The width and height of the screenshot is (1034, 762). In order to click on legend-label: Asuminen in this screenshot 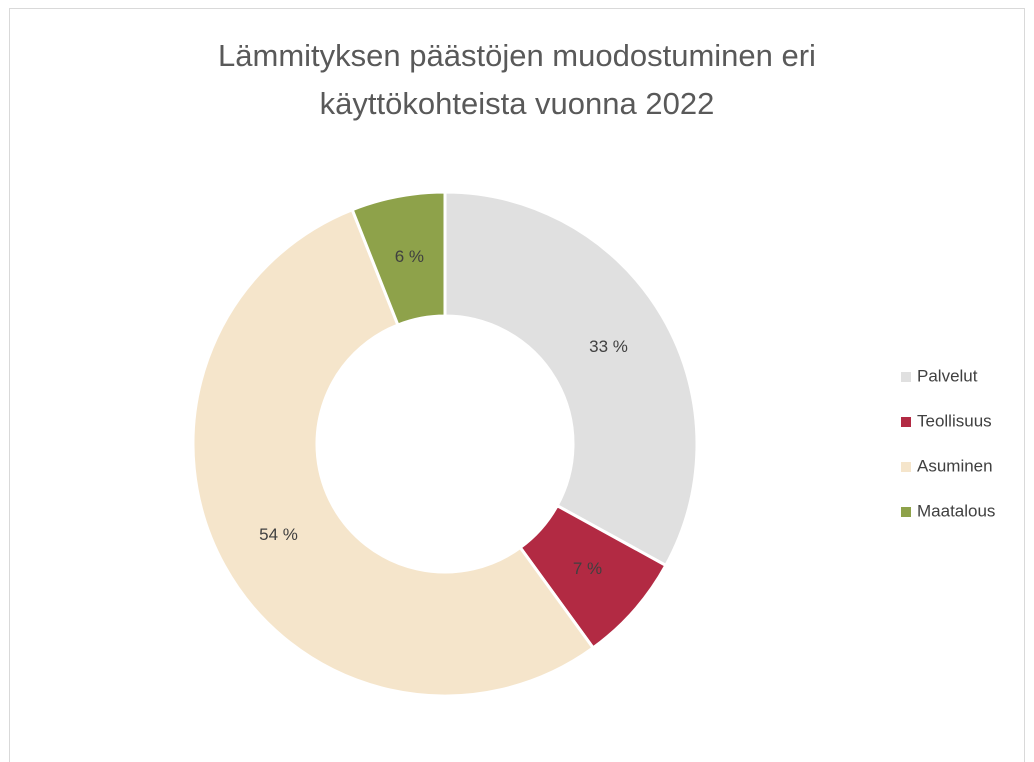, I will do `click(955, 465)`.